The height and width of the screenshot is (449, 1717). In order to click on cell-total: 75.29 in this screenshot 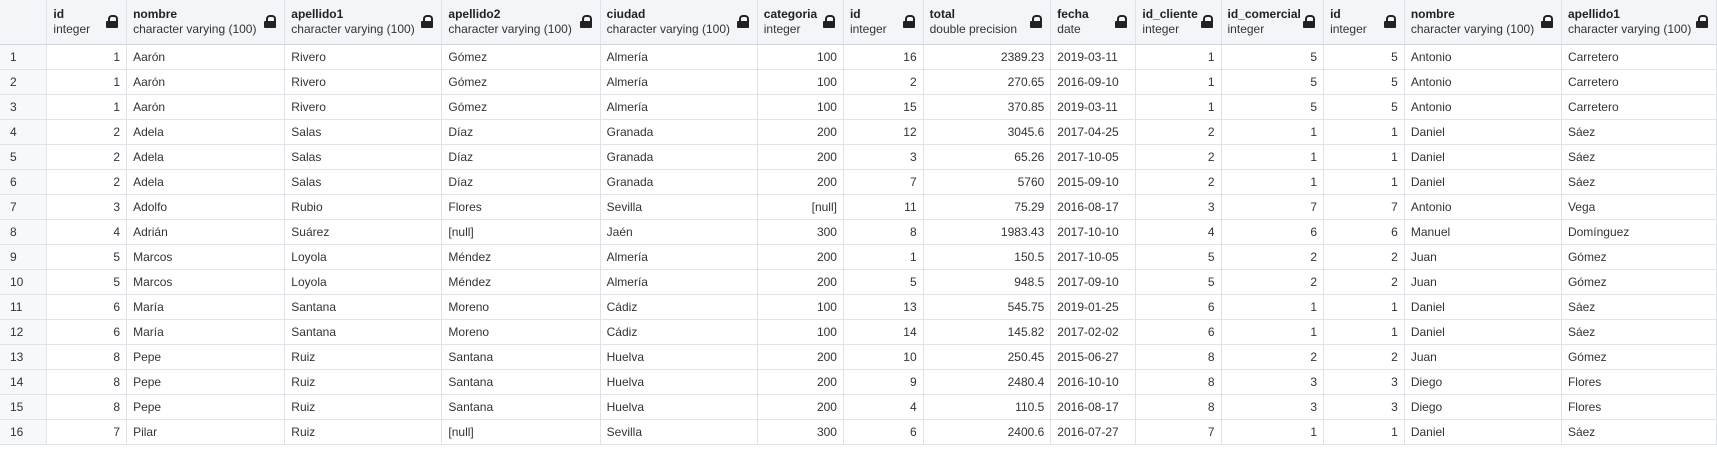, I will do `click(987, 207)`.